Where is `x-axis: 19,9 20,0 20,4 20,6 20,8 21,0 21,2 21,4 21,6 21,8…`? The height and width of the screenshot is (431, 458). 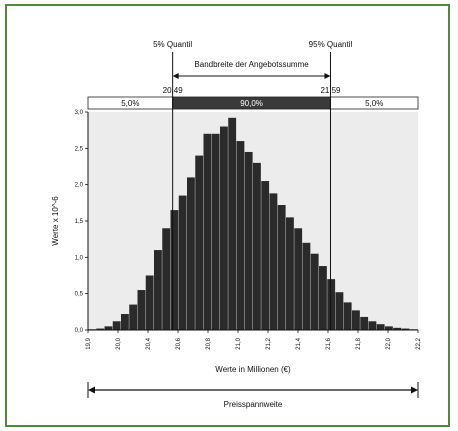
x-axis: 19,9 20,0 20,4 20,6 20,8 21,0 21,2 21,4 21,6 21,8… is located at coordinates (254, 363).